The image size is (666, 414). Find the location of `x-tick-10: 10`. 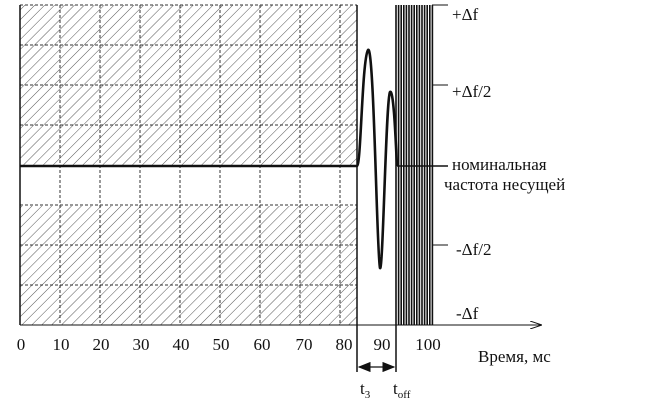

x-tick-10: 10 is located at coordinates (61, 344).